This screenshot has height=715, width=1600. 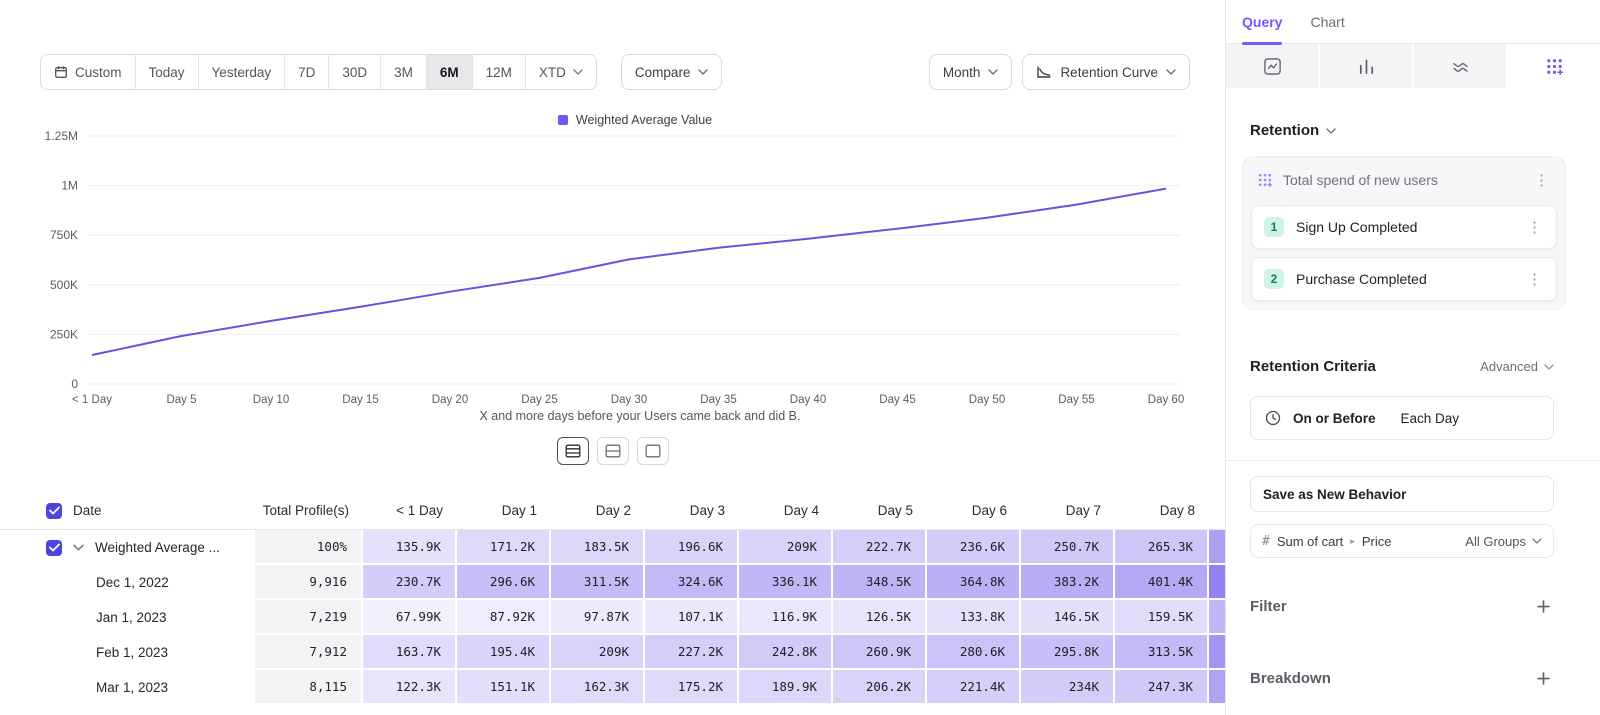 I want to click on all-groups-dropdown: All Groups, so click(x=1503, y=541).